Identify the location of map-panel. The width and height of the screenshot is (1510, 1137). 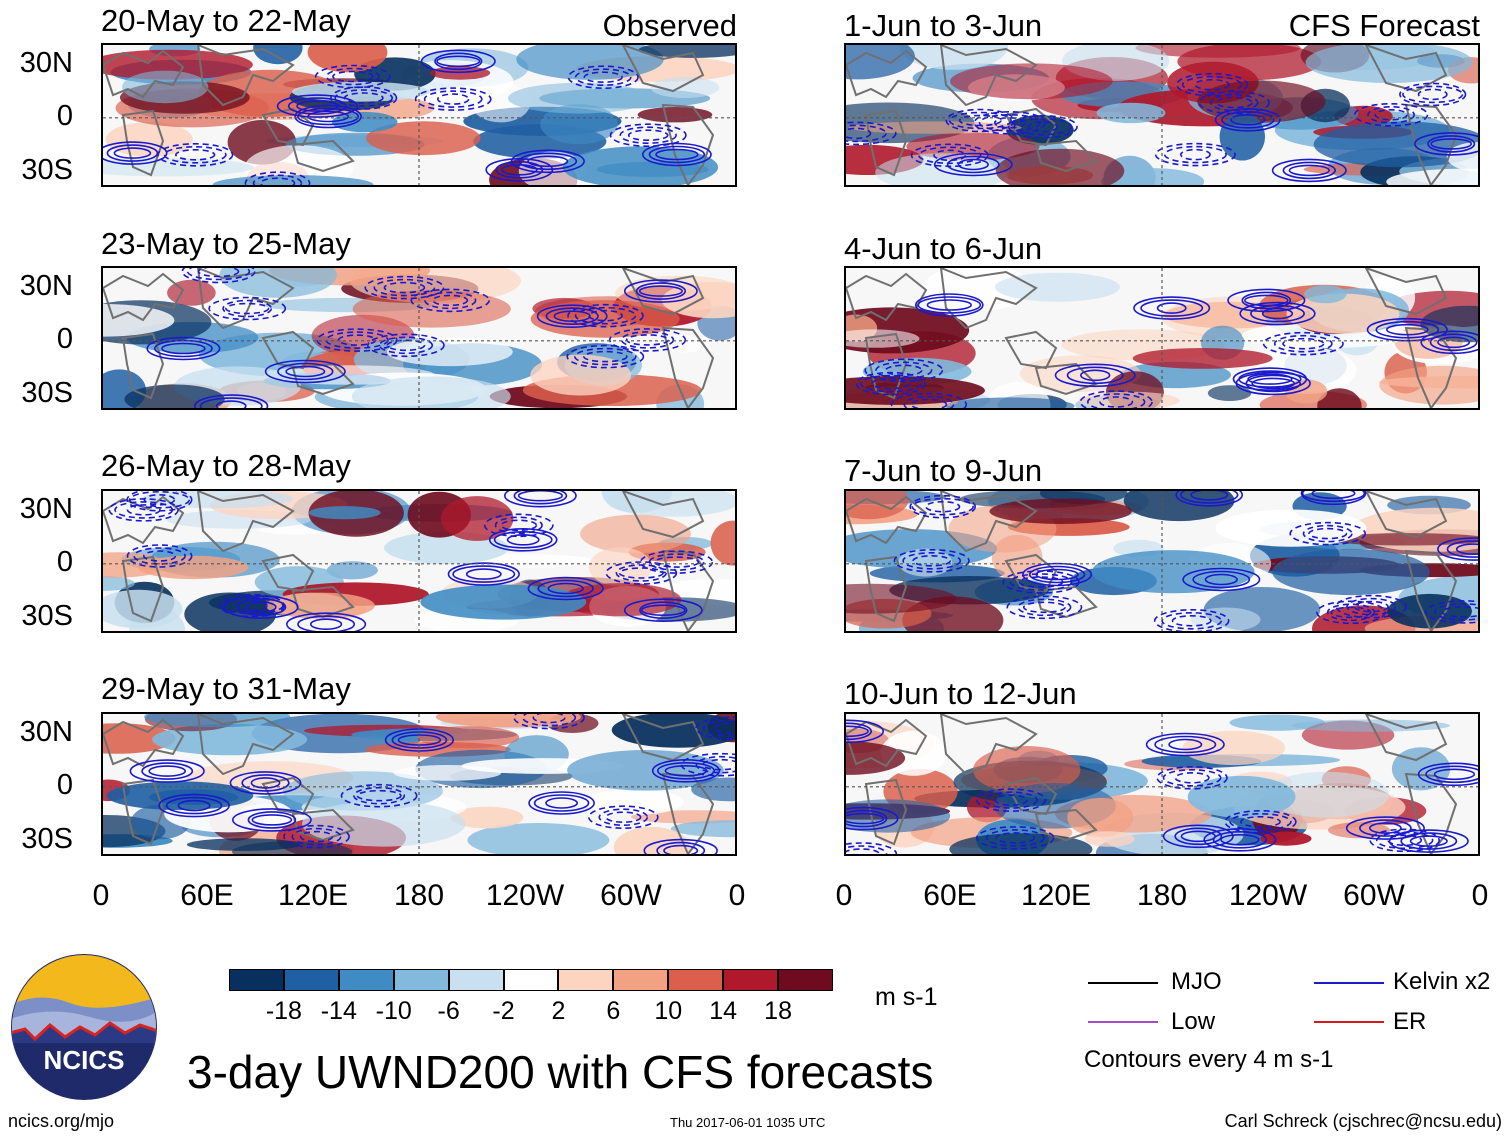
(419, 784).